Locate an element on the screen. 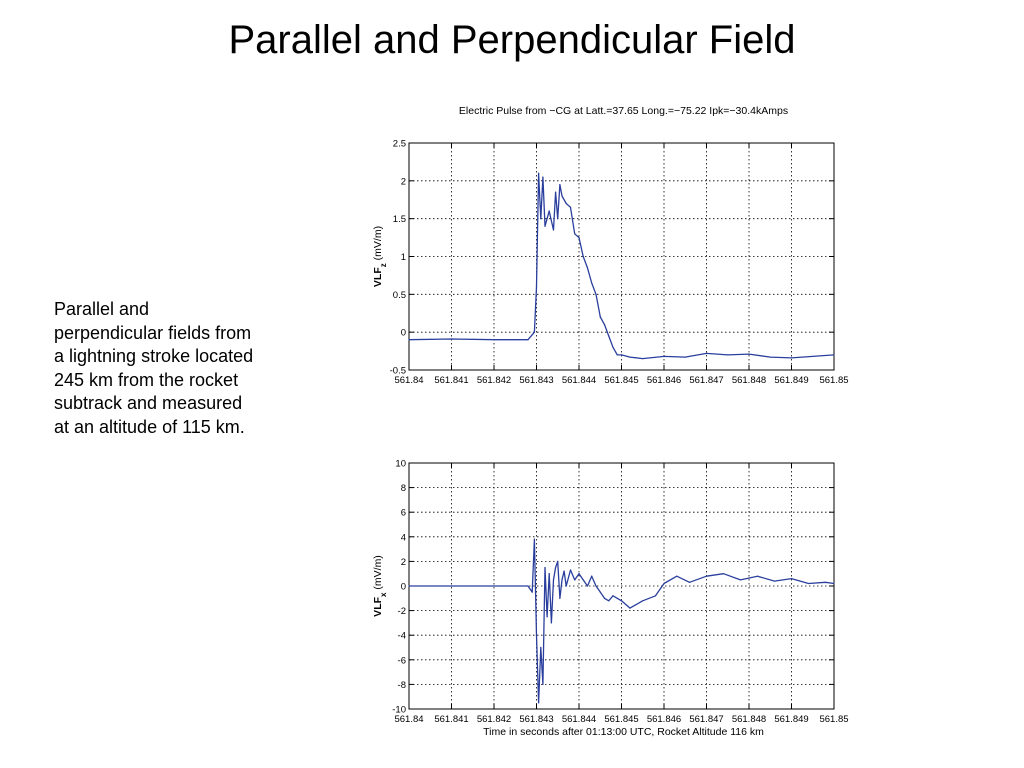 Image resolution: width=1024 pixels, height=768 pixels. y-tick-label: -2 is located at coordinates (402, 611).